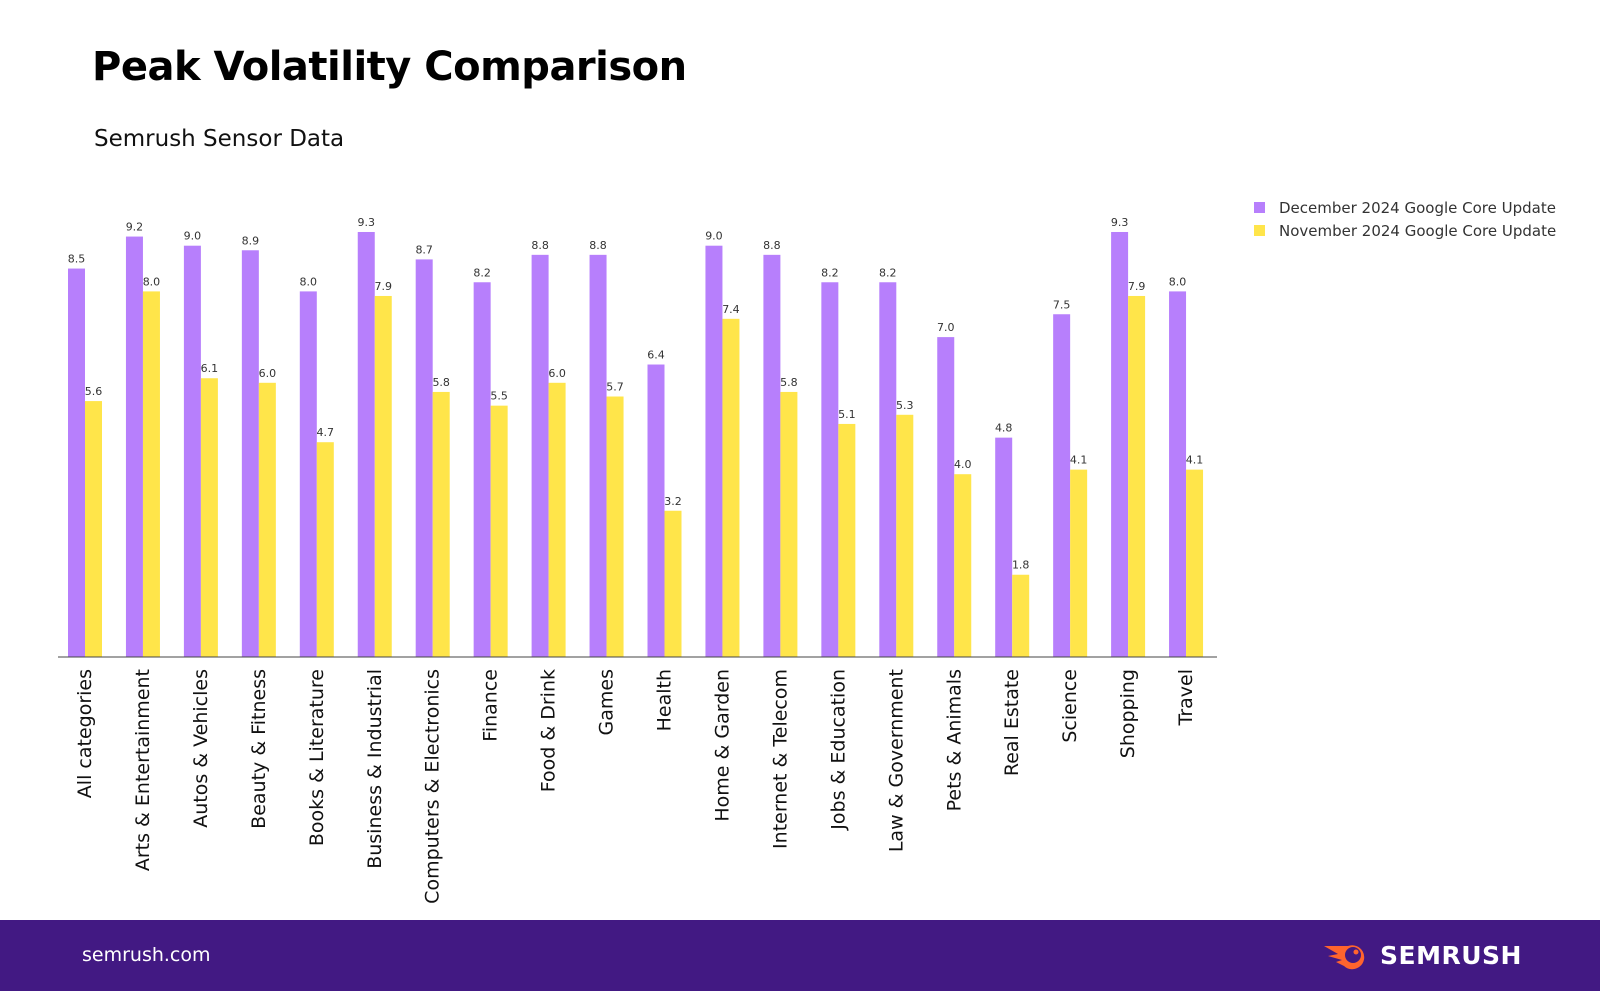 Image resolution: width=1600 pixels, height=991 pixels. What do you see at coordinates (85, 733) in the screenshot?
I see `x-tick-label: All categories` at bounding box center [85, 733].